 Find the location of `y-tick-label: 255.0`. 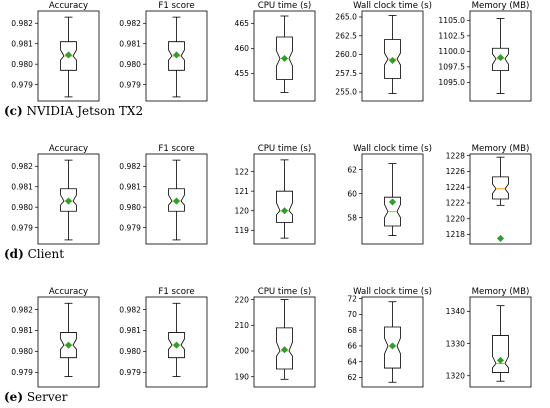

y-tick-label: 255.0 is located at coordinates (346, 92).